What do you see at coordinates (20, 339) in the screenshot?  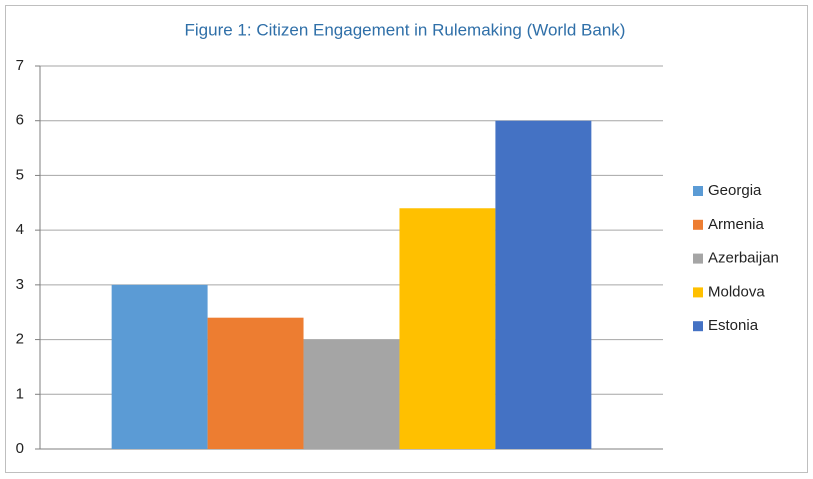 I see `y-tick-label: 2` at bounding box center [20, 339].